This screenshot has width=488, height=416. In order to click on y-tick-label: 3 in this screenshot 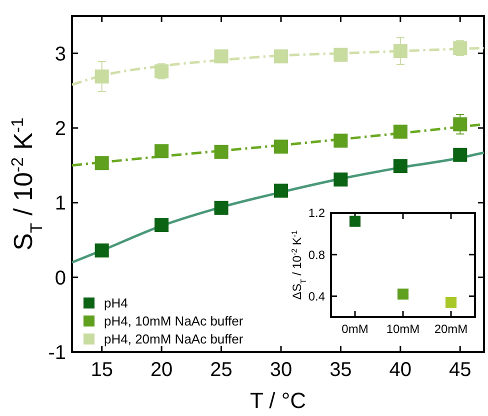, I will do `click(60, 54)`.